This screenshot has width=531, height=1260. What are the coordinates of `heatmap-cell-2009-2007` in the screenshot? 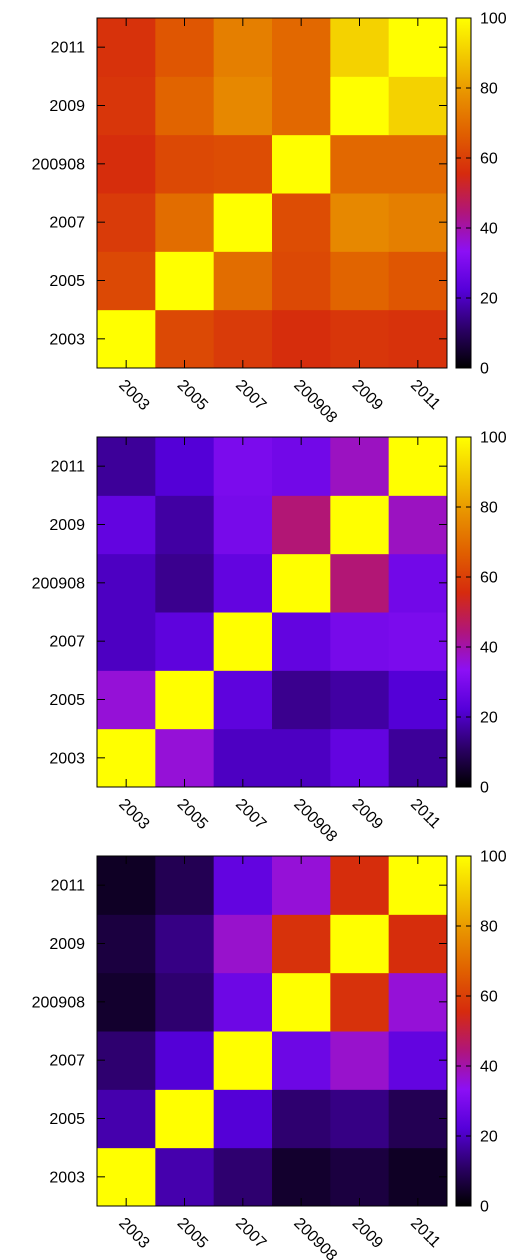 It's located at (243, 944).